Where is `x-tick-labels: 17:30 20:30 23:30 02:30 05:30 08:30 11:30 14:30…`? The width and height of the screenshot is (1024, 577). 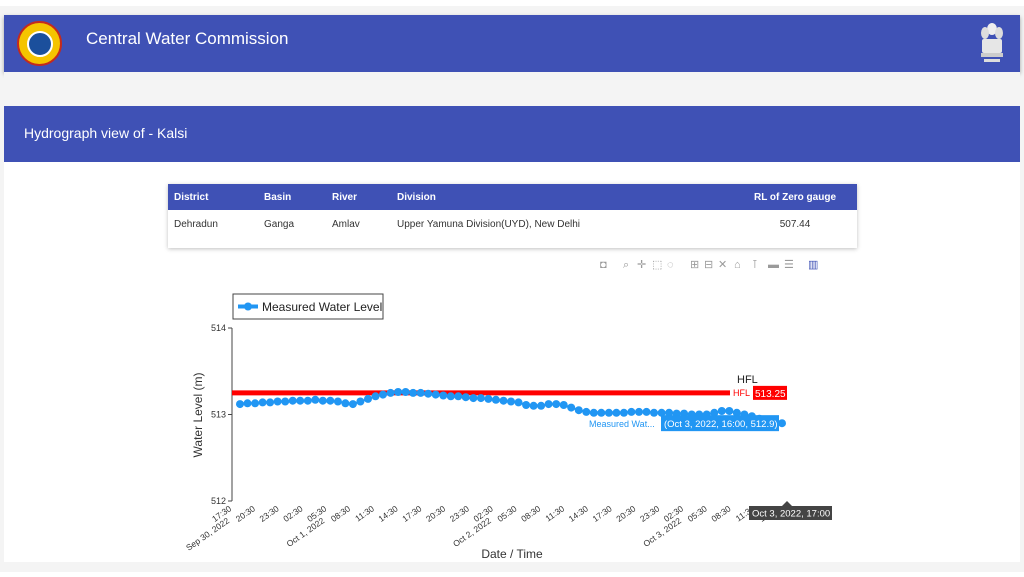 x-tick-labels: 17:30 20:30 23:30 02:30 05:30 08:30 11:30 14:30… is located at coordinates (508, 527).